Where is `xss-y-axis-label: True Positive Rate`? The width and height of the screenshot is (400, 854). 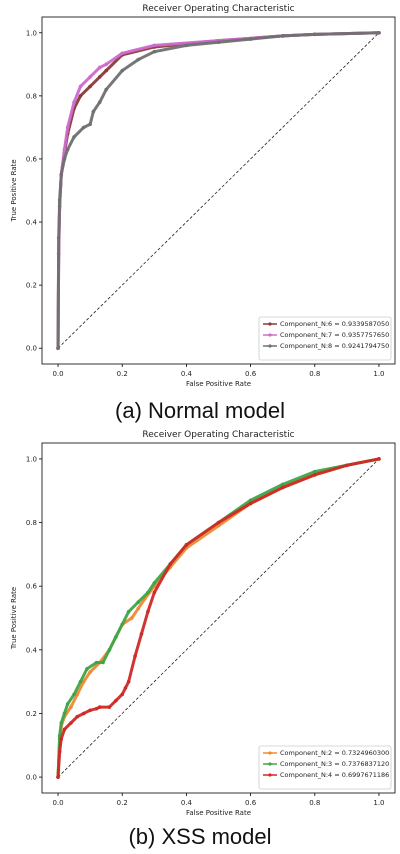
xss-y-axis-label: True Positive Rate is located at coordinates (14, 618).